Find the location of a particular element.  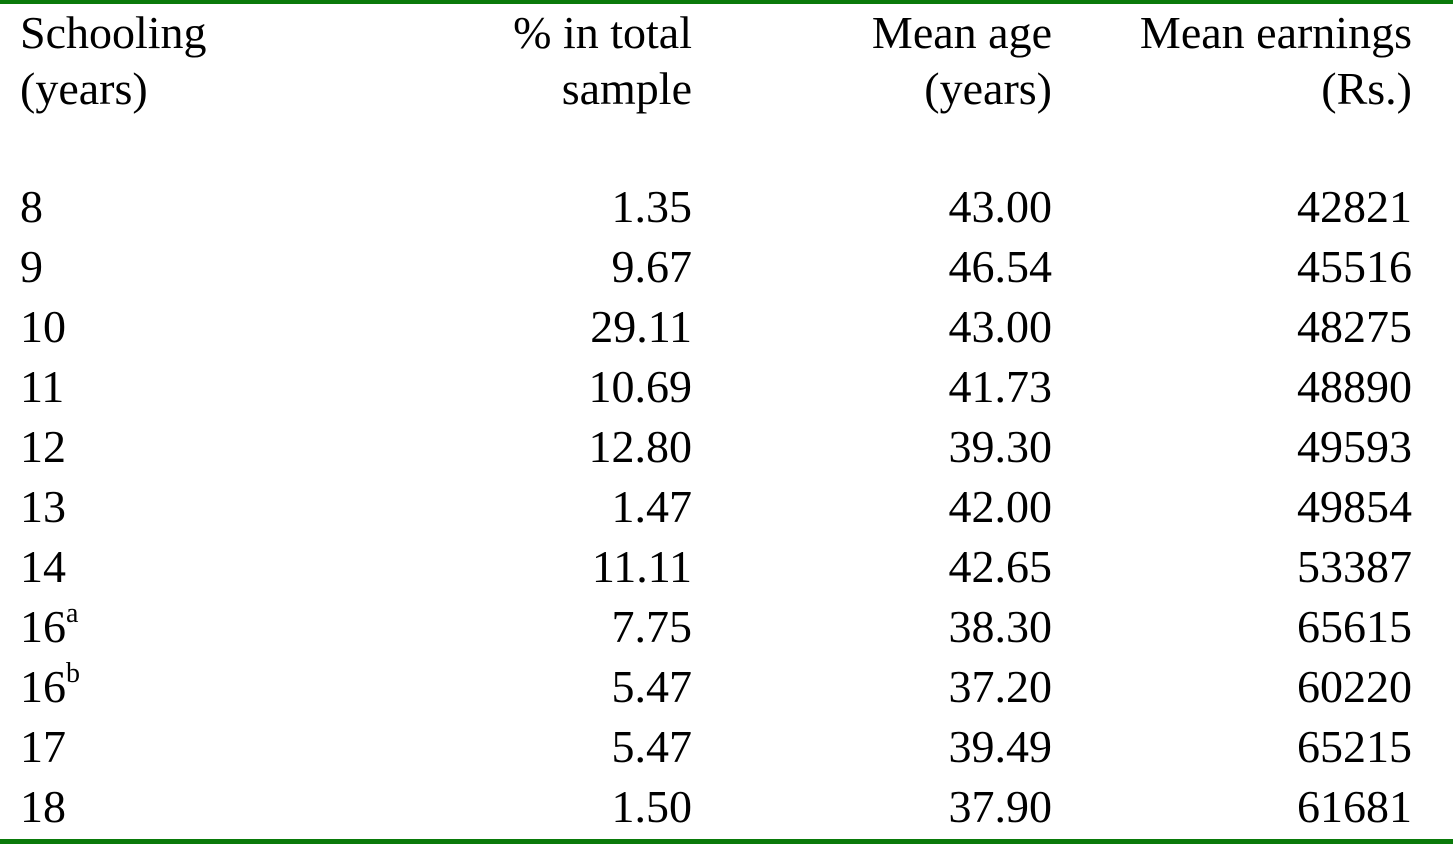

data-cell: 10.69 is located at coordinates (640, 386).